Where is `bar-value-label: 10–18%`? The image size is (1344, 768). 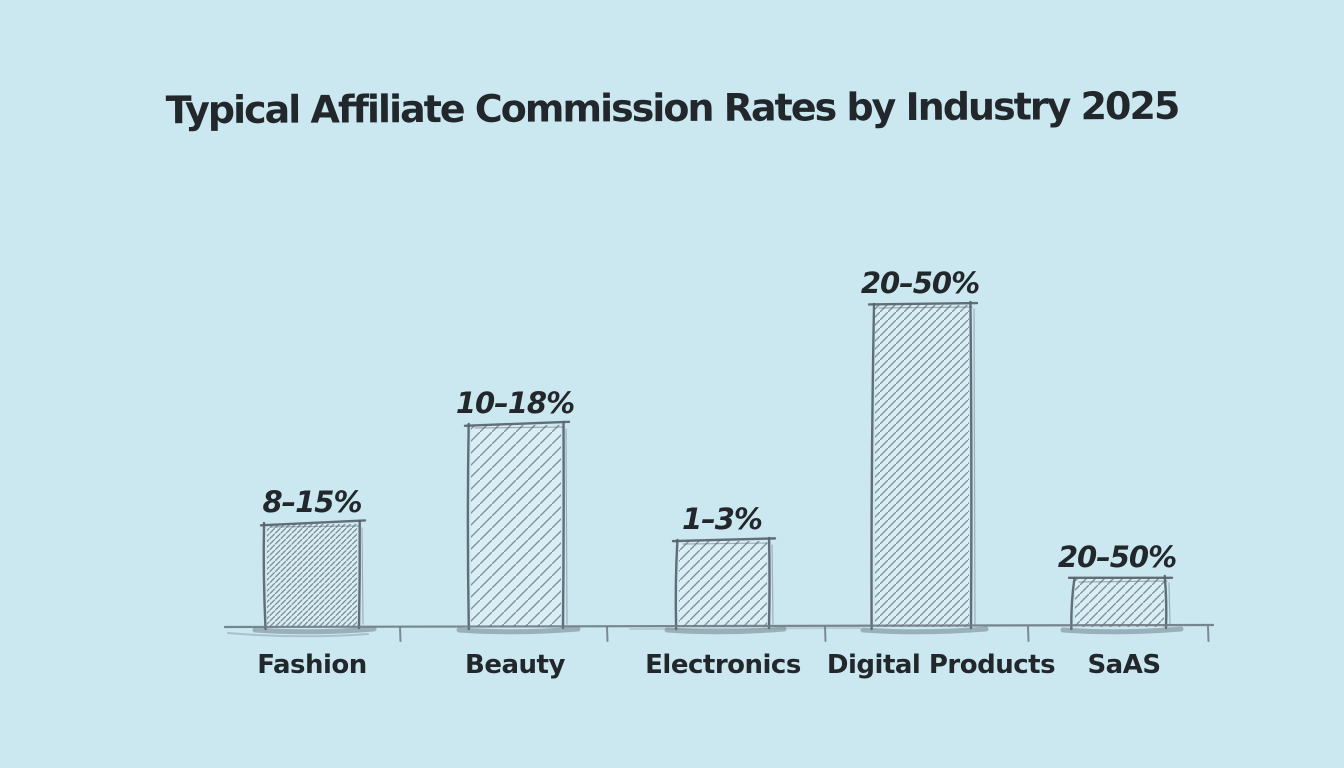 bar-value-label: 10–18% is located at coordinates (515, 403).